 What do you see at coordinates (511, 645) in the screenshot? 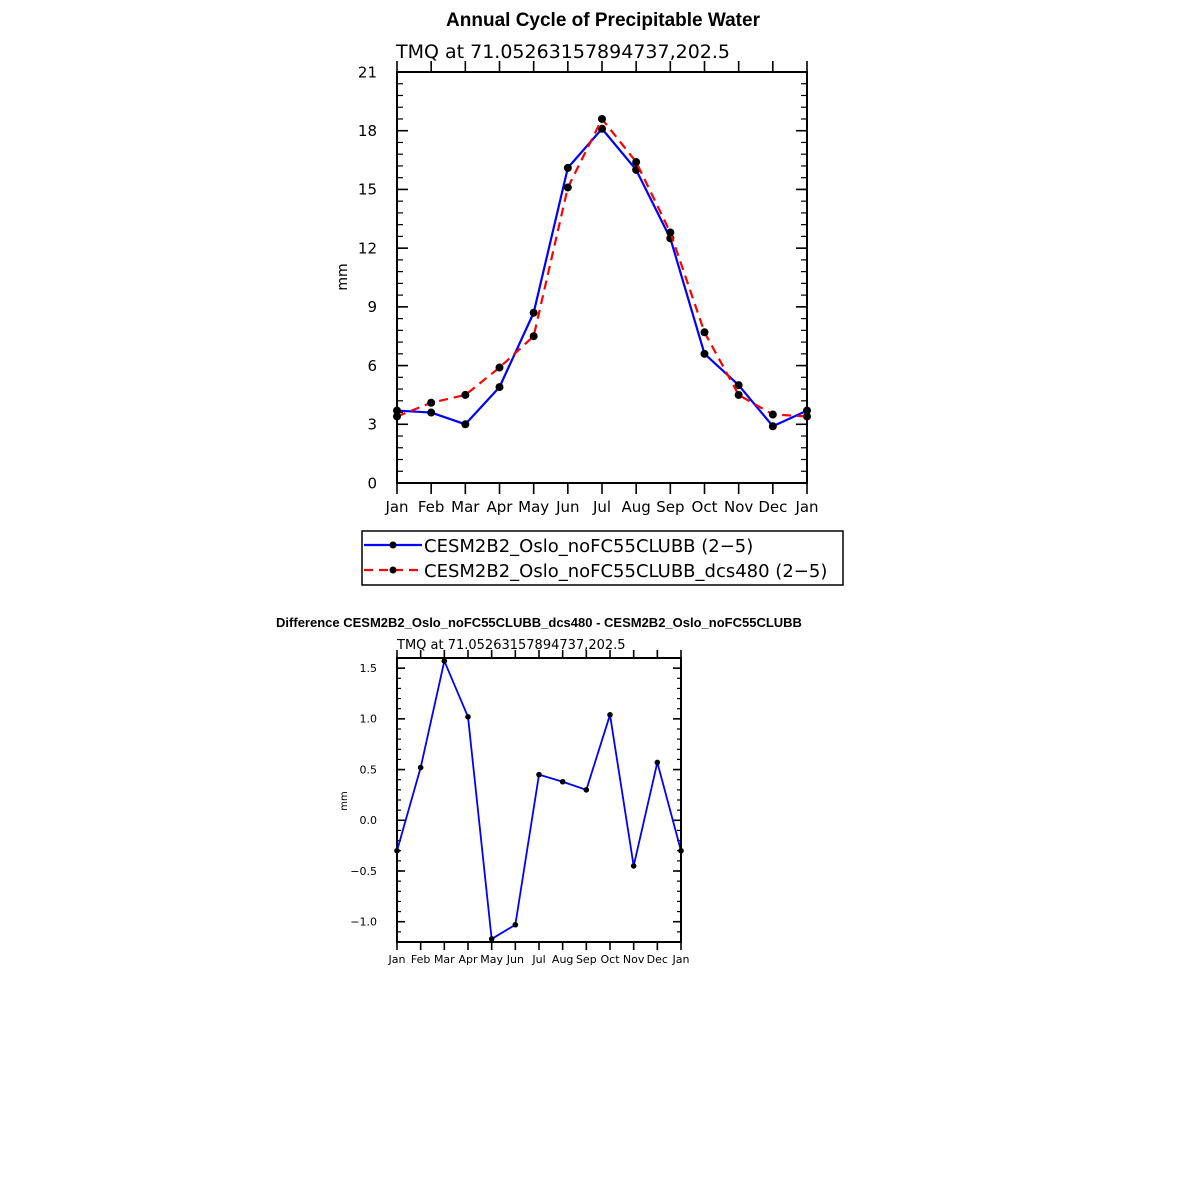
I see `chart2-subtitle: TMQ at 71.05263157894737,202.5` at bounding box center [511, 645].